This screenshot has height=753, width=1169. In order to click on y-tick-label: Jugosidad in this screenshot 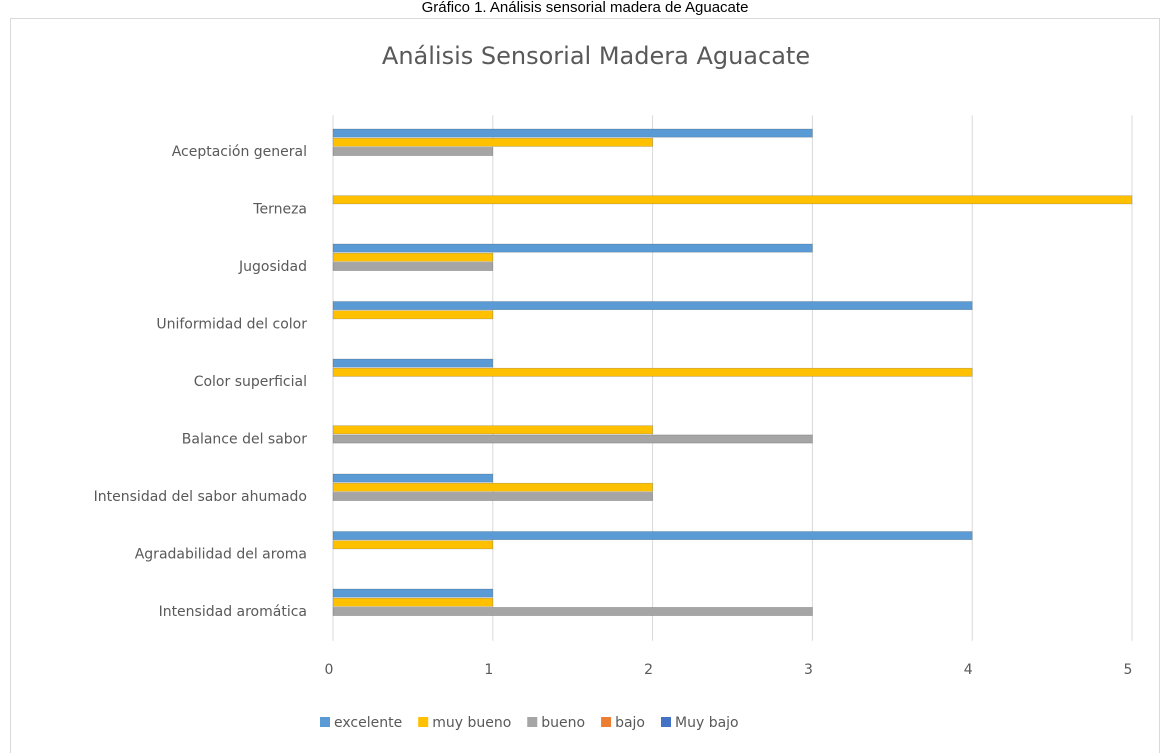, I will do `click(272, 267)`.